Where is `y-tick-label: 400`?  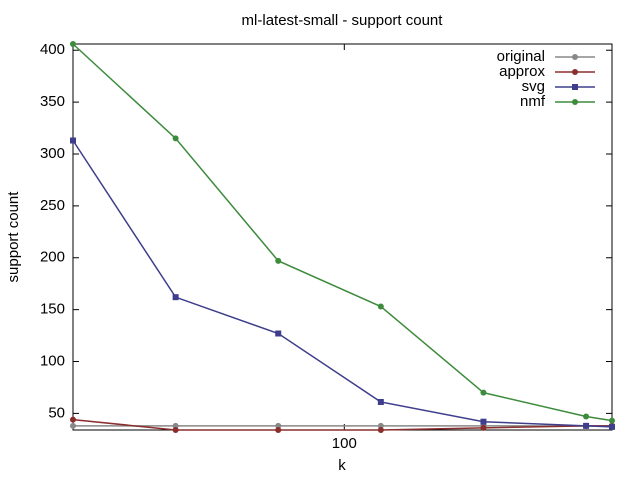
y-tick-label: 400 is located at coordinates (52, 49).